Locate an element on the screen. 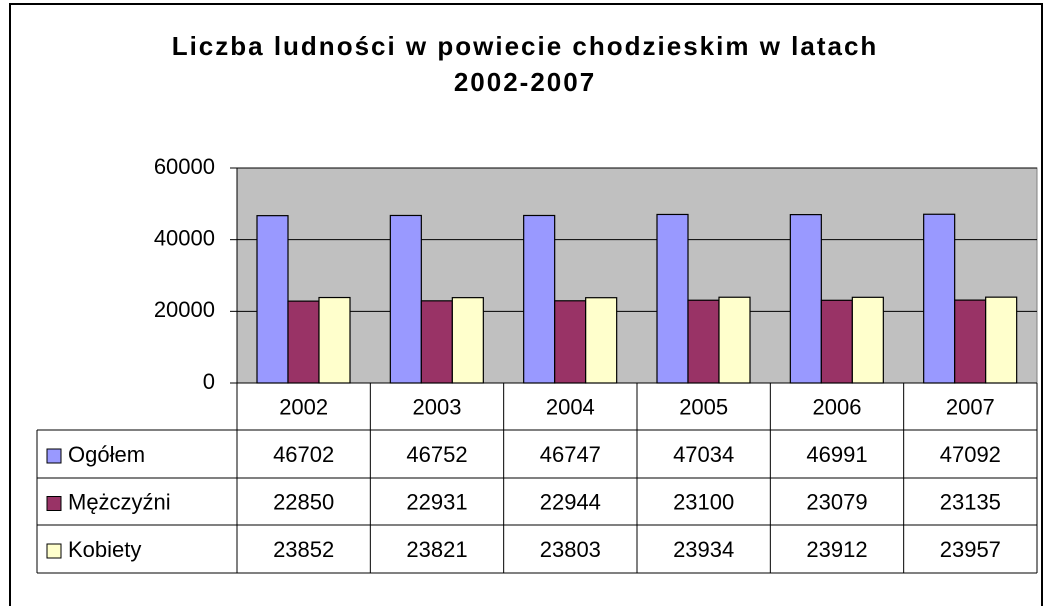 The height and width of the screenshot is (606, 1051). x-tick-label: 2004 is located at coordinates (570, 406).